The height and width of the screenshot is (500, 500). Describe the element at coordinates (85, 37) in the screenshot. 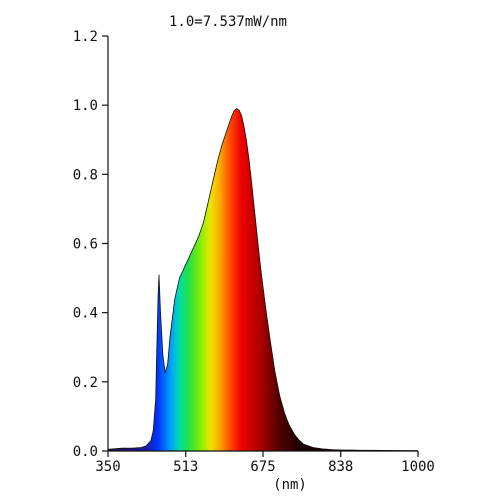

I see `y-tick-label: 1.2` at that location.